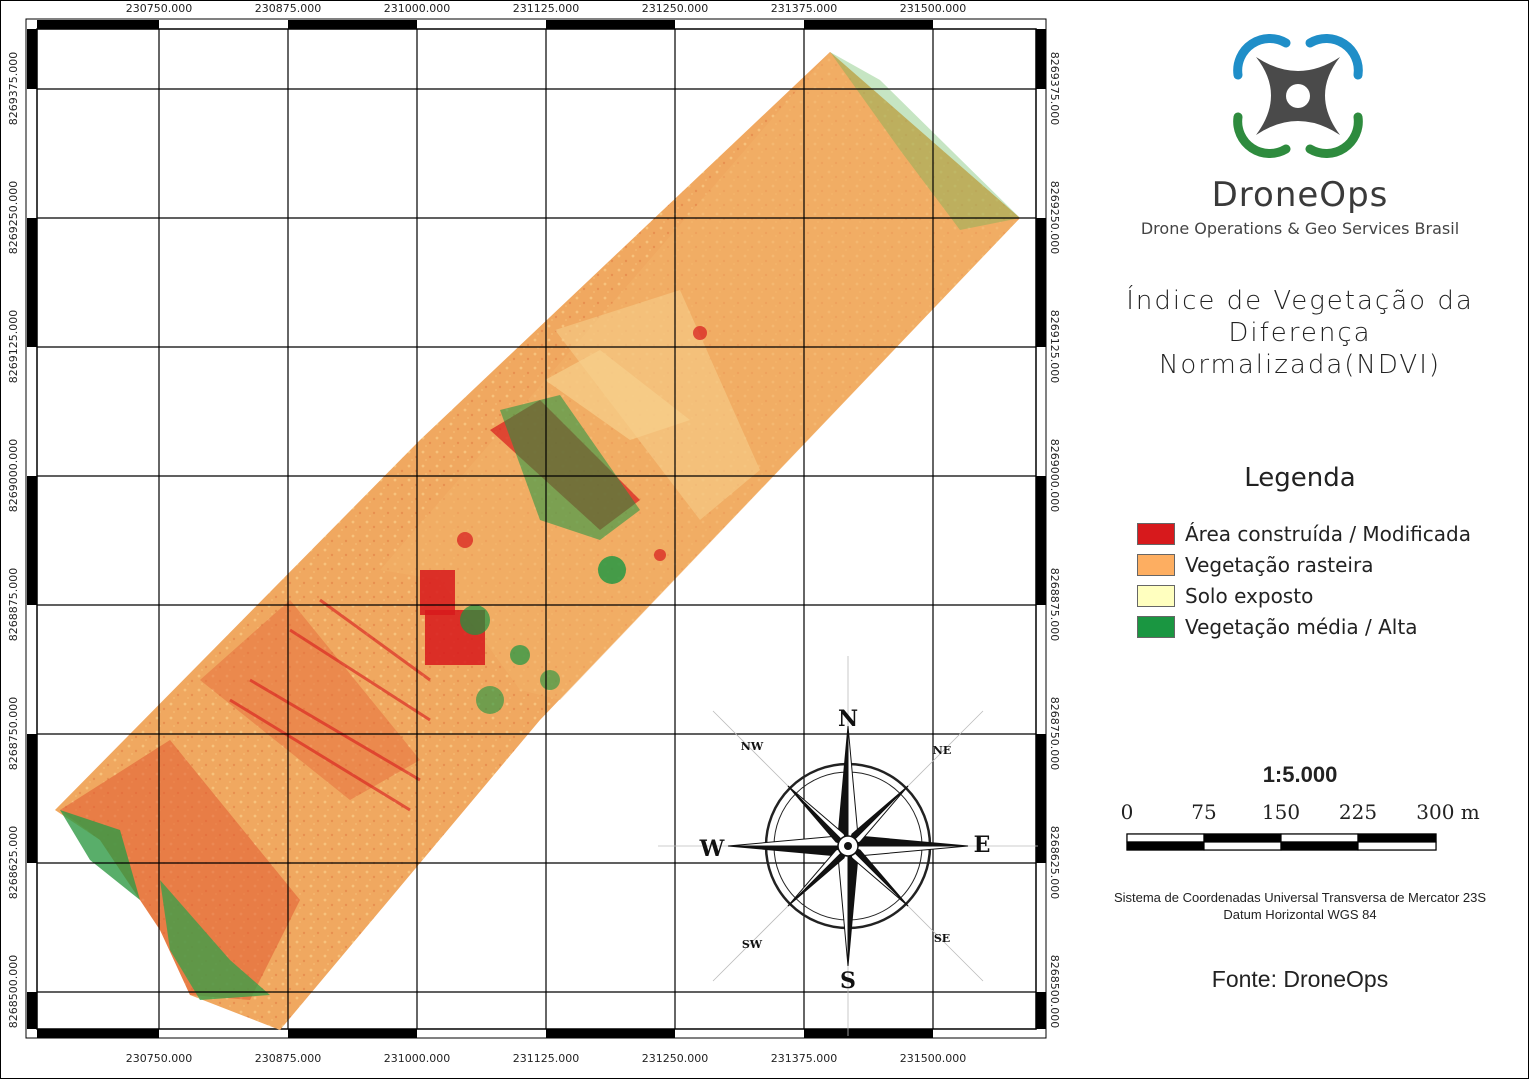  I want to click on legend-item: Área construída / Modificada, so click(1304, 534).